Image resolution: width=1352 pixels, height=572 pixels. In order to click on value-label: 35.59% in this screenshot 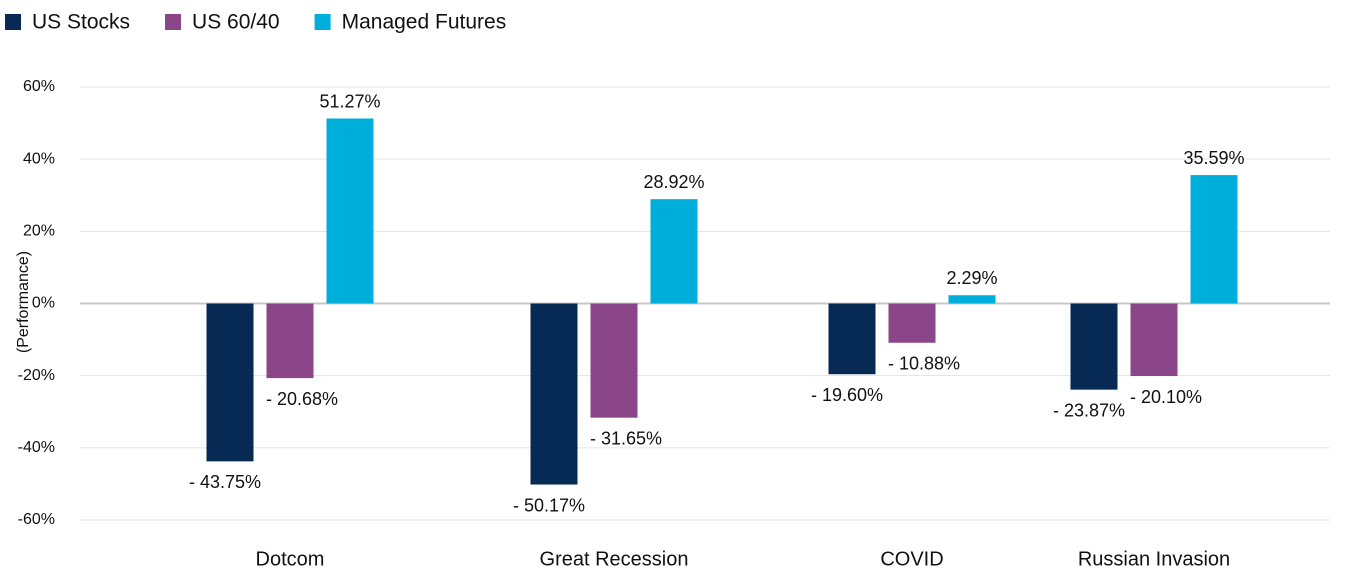, I will do `click(1213, 158)`.